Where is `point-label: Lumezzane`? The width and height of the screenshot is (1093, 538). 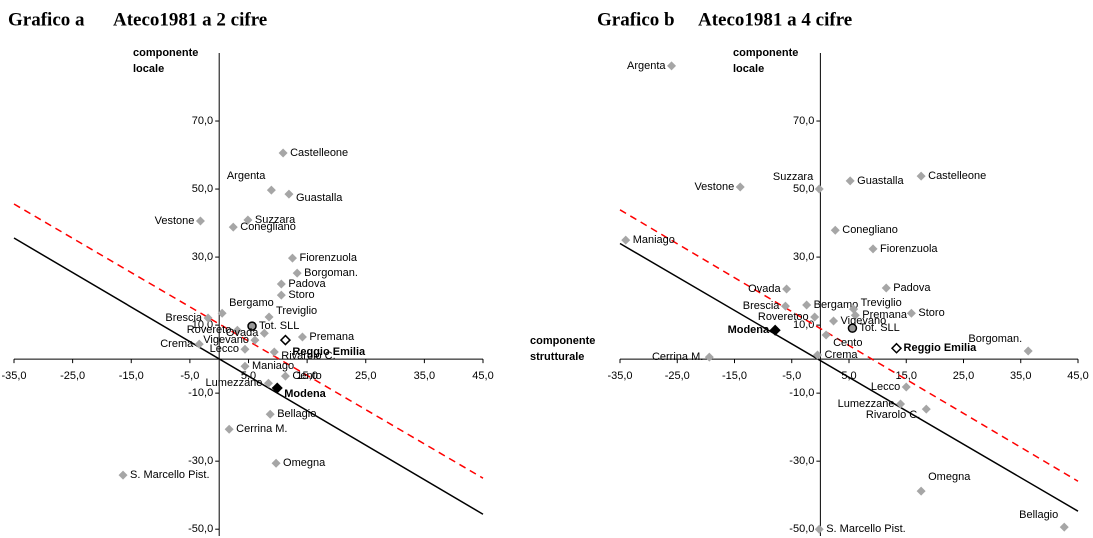
point-label: Lumezzane is located at coordinates (866, 404).